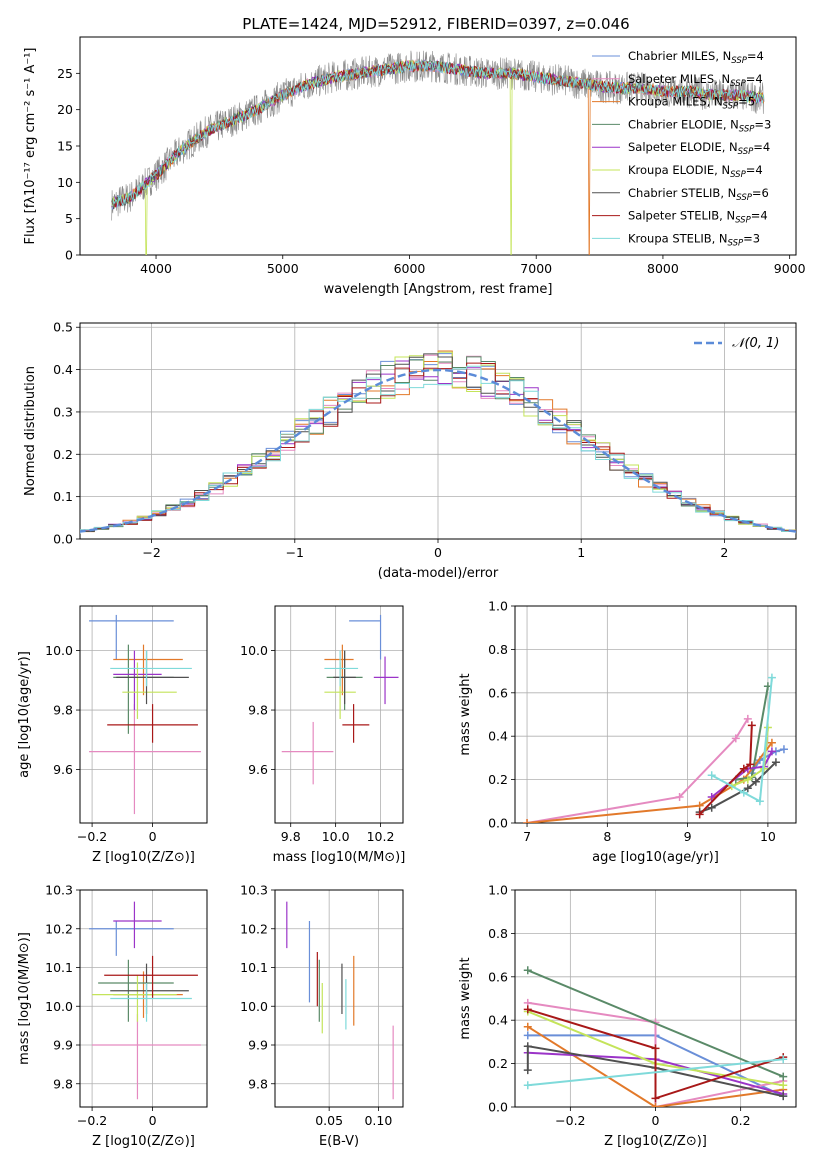 This screenshot has height=1170, width=819. Describe the element at coordinates (339, 857) in the screenshot. I see `x-axis-label: mass [log10(M/M⊙)]` at that location.